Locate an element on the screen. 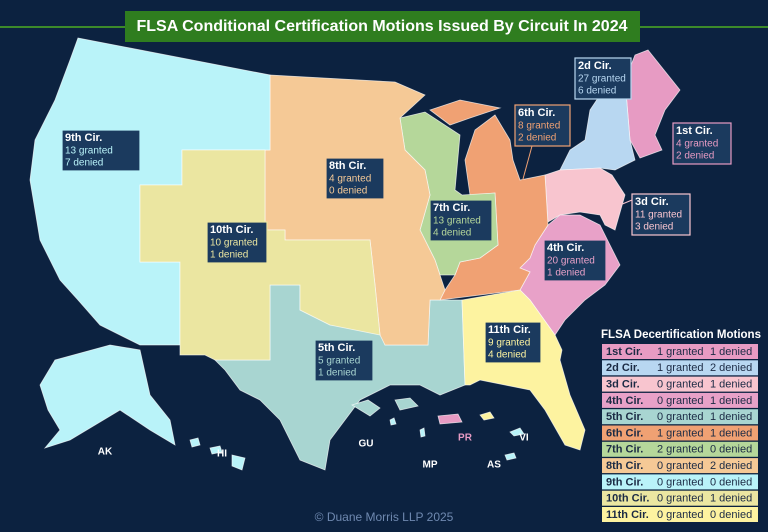  row-circuit: 3d Cir. is located at coordinates (623, 385).